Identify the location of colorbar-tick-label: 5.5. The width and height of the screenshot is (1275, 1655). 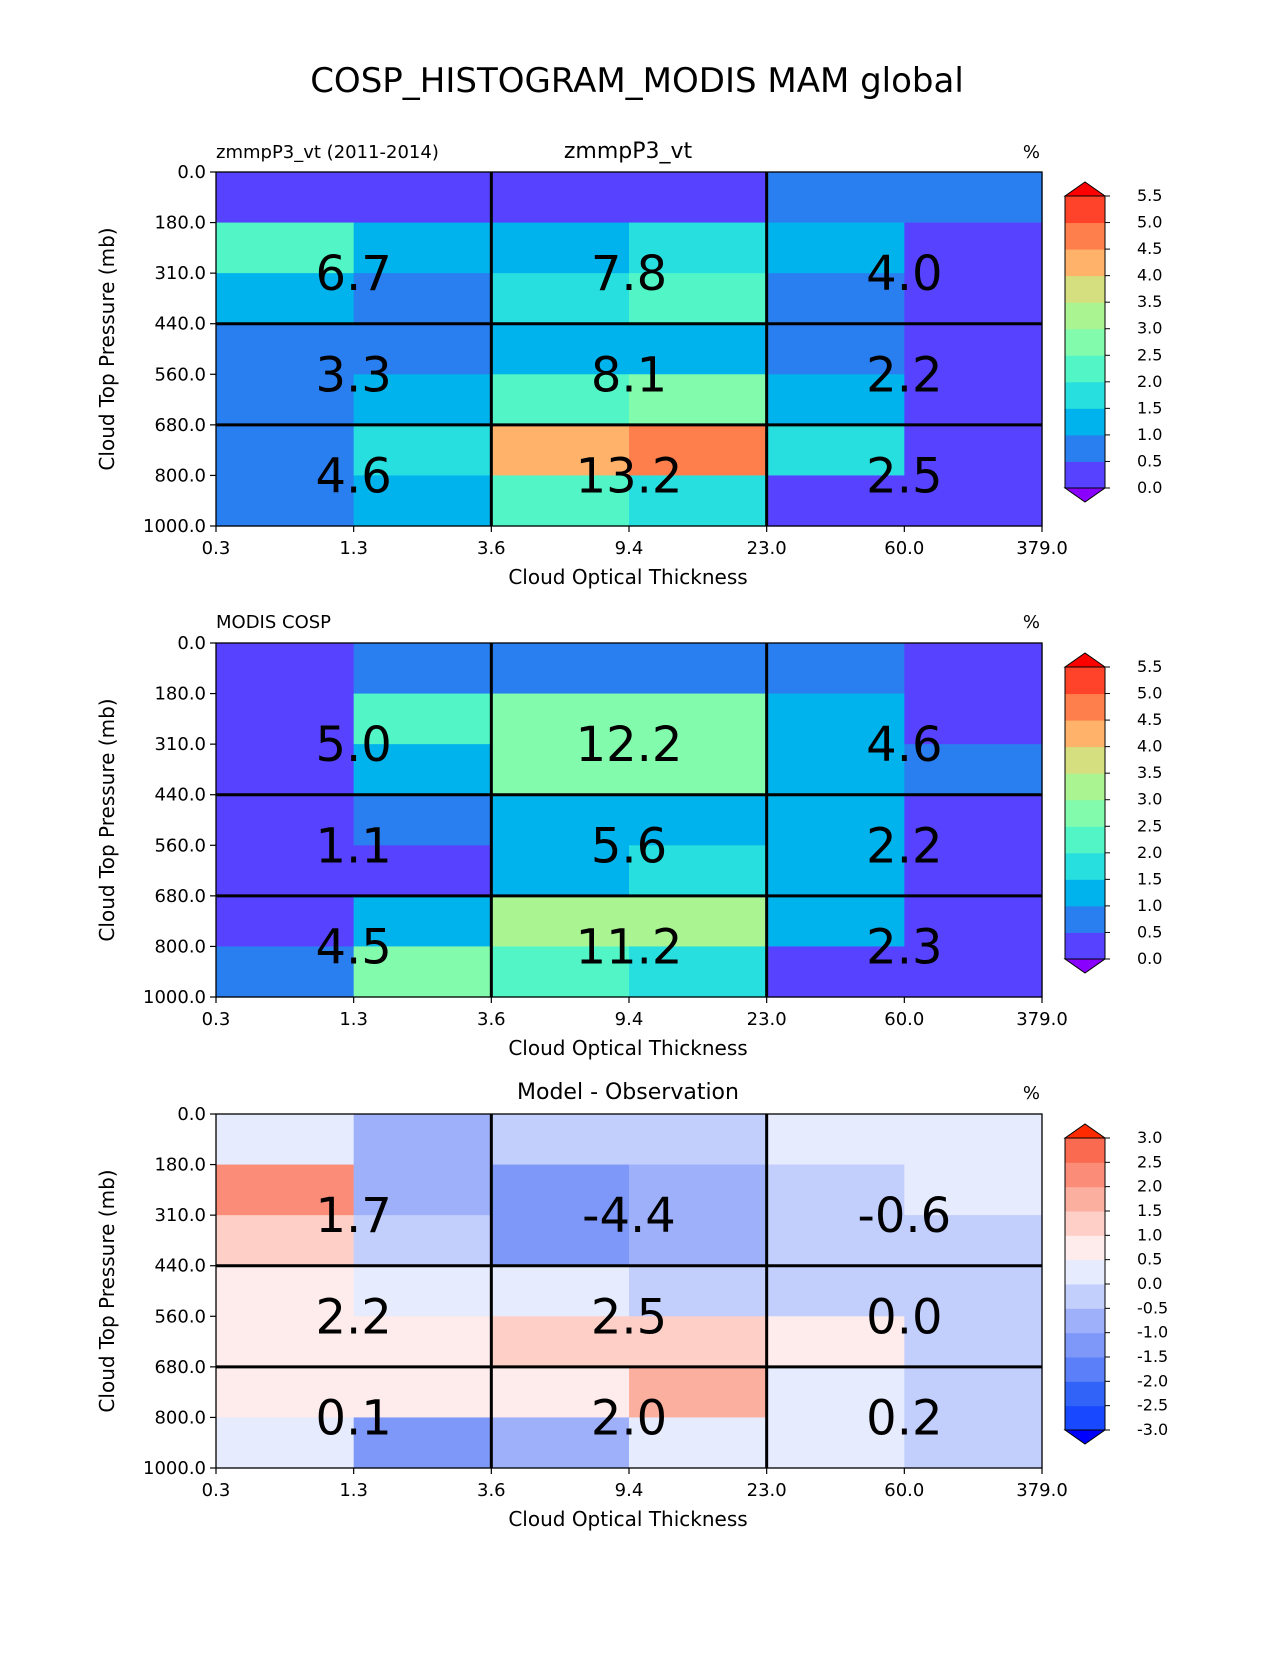
(1149, 195).